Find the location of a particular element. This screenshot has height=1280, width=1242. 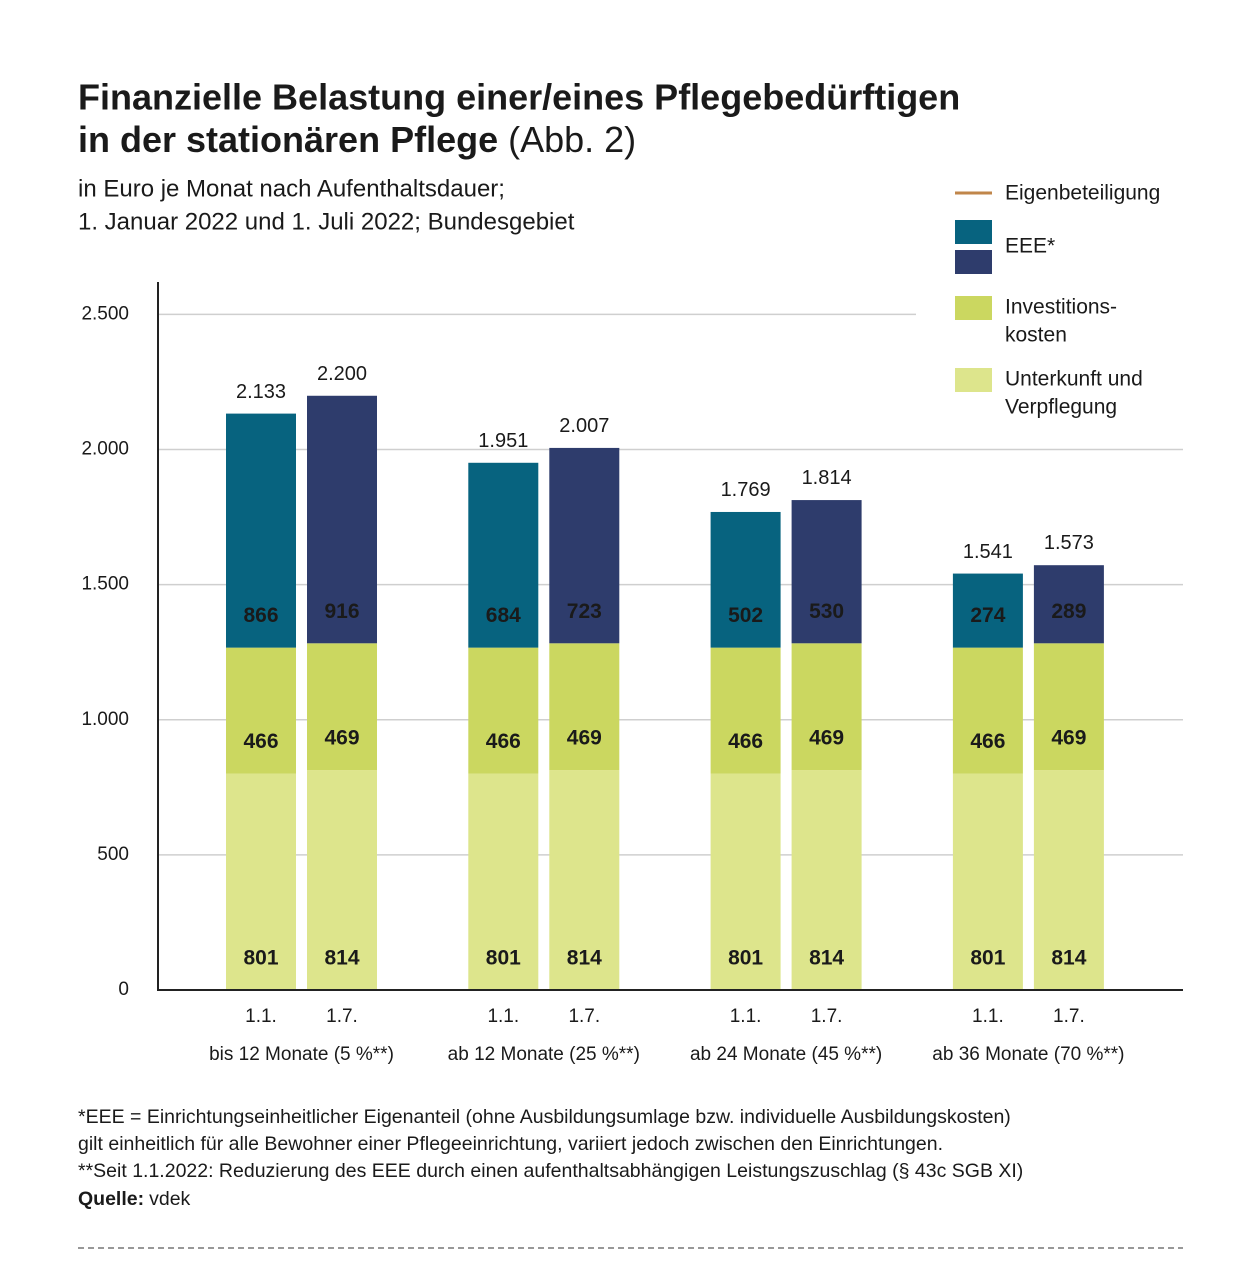

total-label: 1.541 is located at coordinates (988, 552).